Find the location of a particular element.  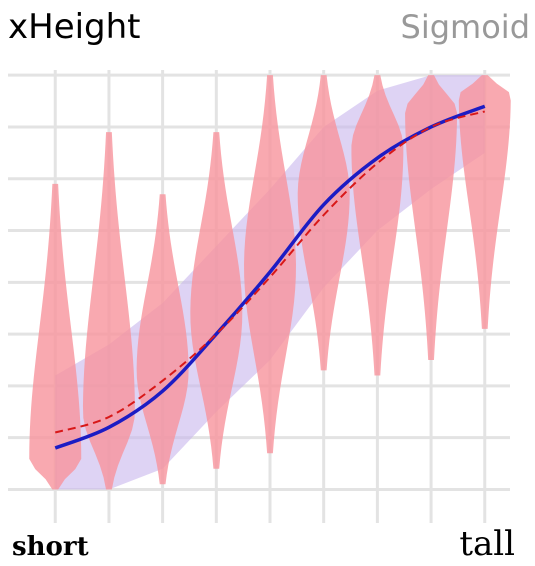

chart-subtitle: Sigmoid is located at coordinates (465, 27).